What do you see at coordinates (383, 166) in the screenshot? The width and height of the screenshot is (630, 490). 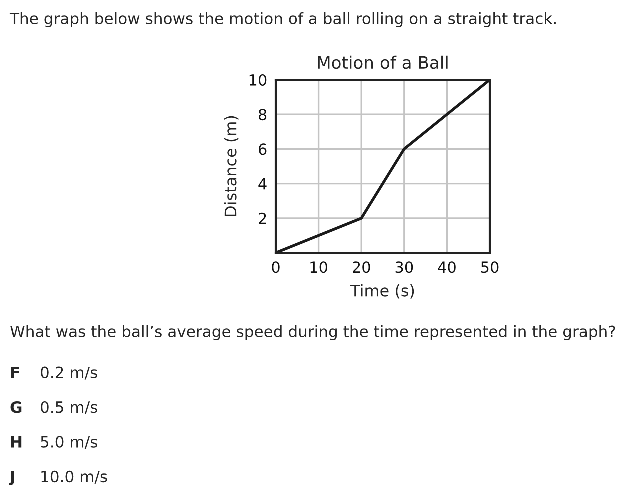 I see `line-series` at bounding box center [383, 166].